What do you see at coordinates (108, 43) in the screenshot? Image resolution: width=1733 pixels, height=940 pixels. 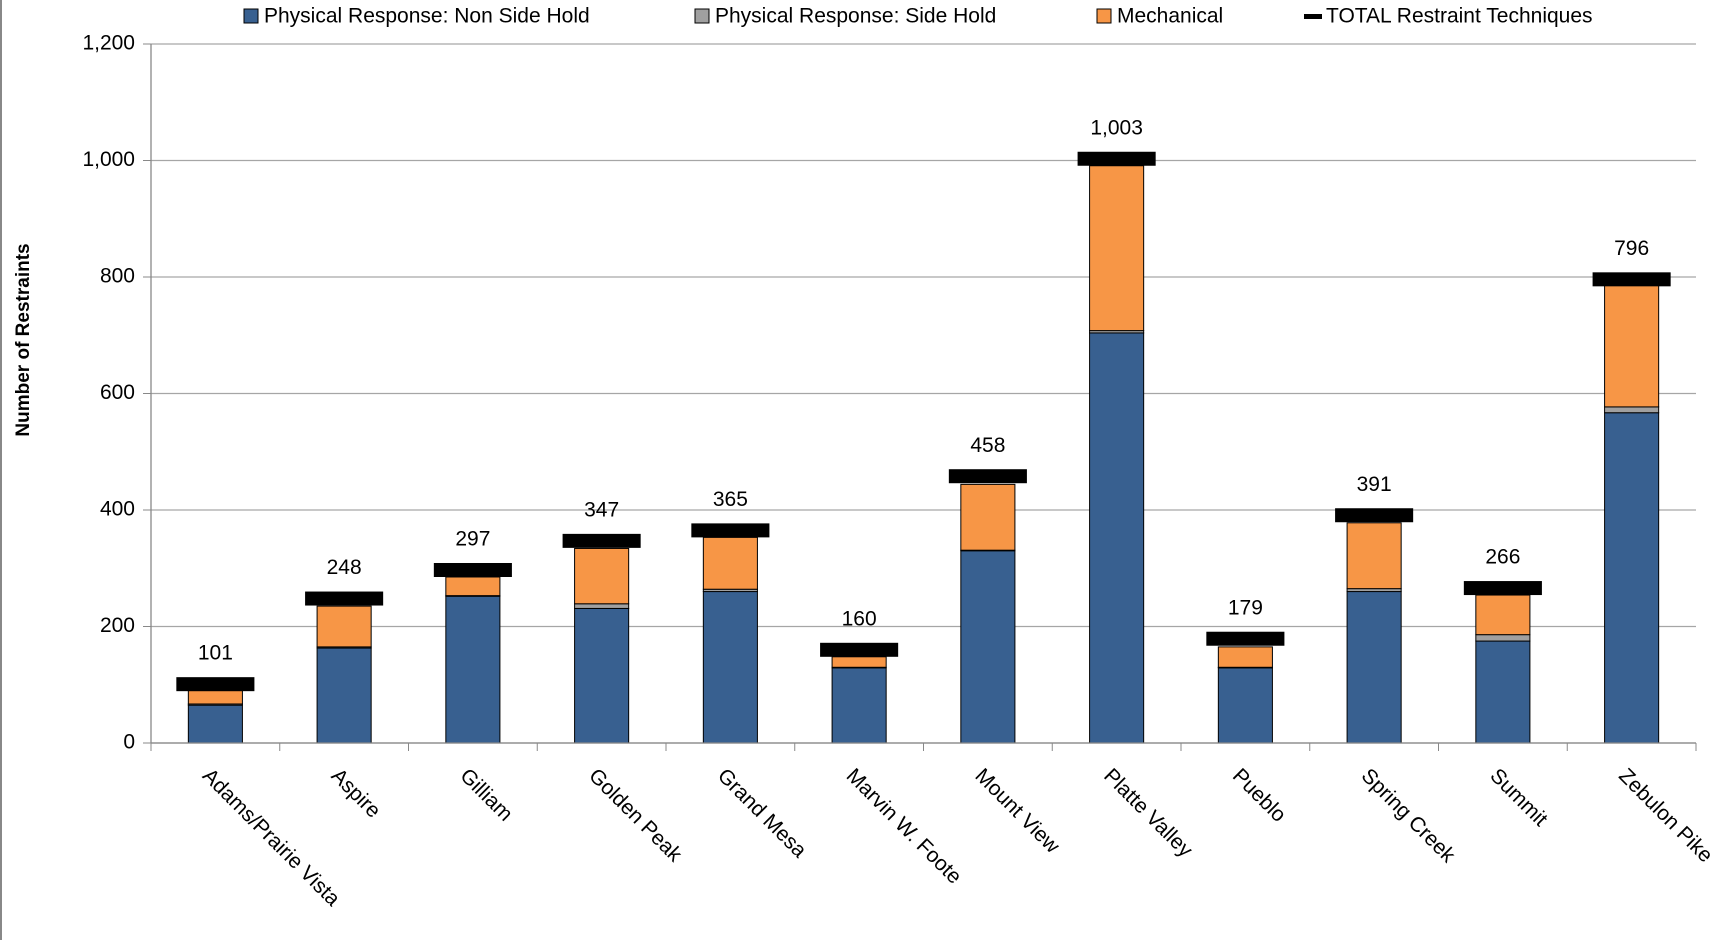 I see `y-tick-label: 1,200` at bounding box center [108, 43].